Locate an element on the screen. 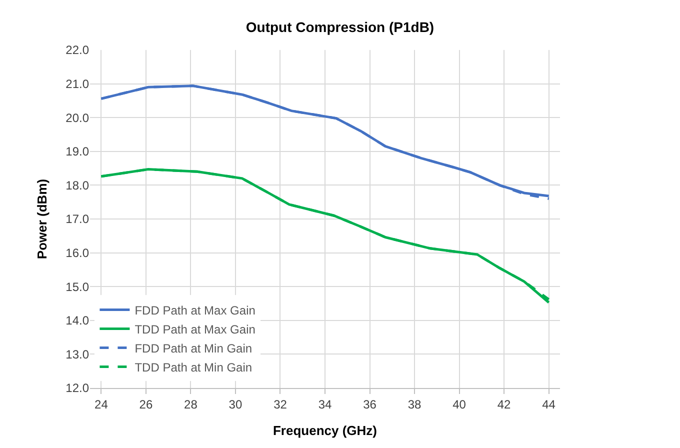 This screenshot has width=680, height=448. legend-label: FDD Path at Min Gain is located at coordinates (193, 348).